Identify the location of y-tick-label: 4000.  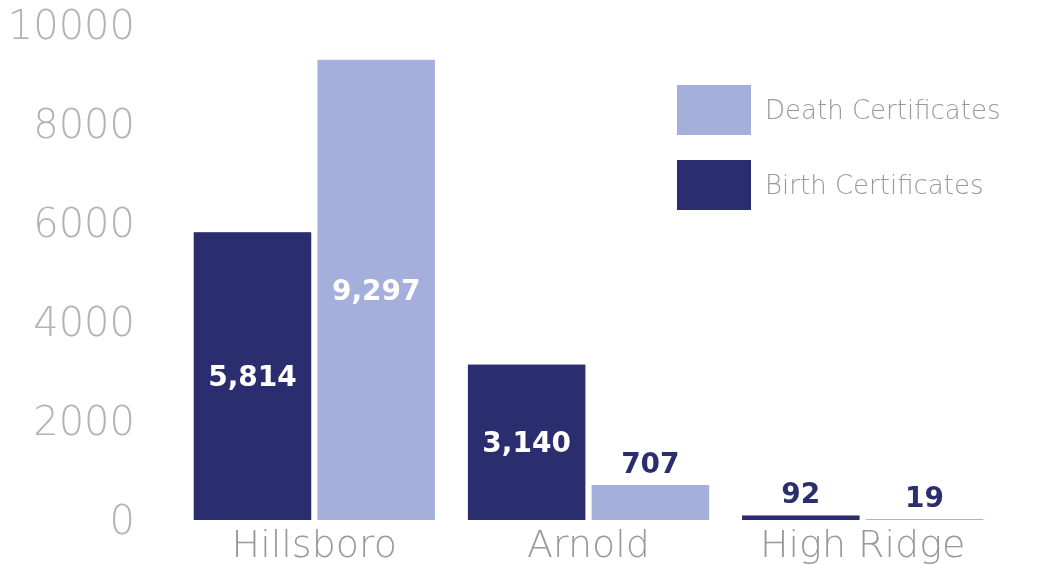
(84, 322).